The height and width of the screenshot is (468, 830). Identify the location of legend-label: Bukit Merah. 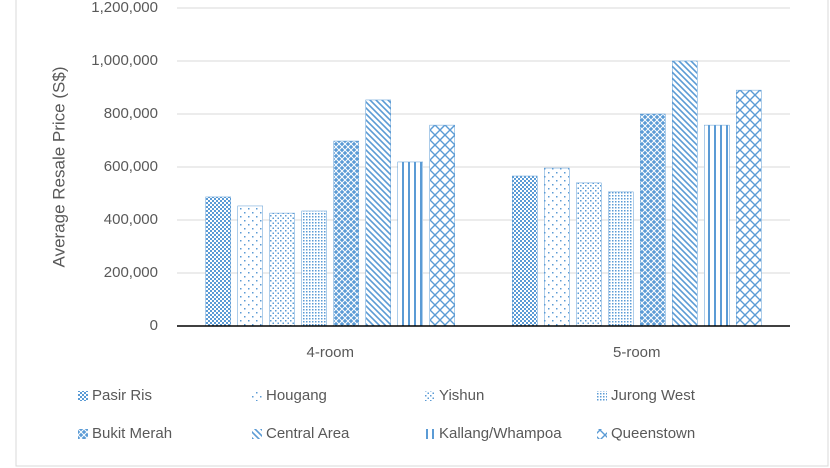
(132, 433).